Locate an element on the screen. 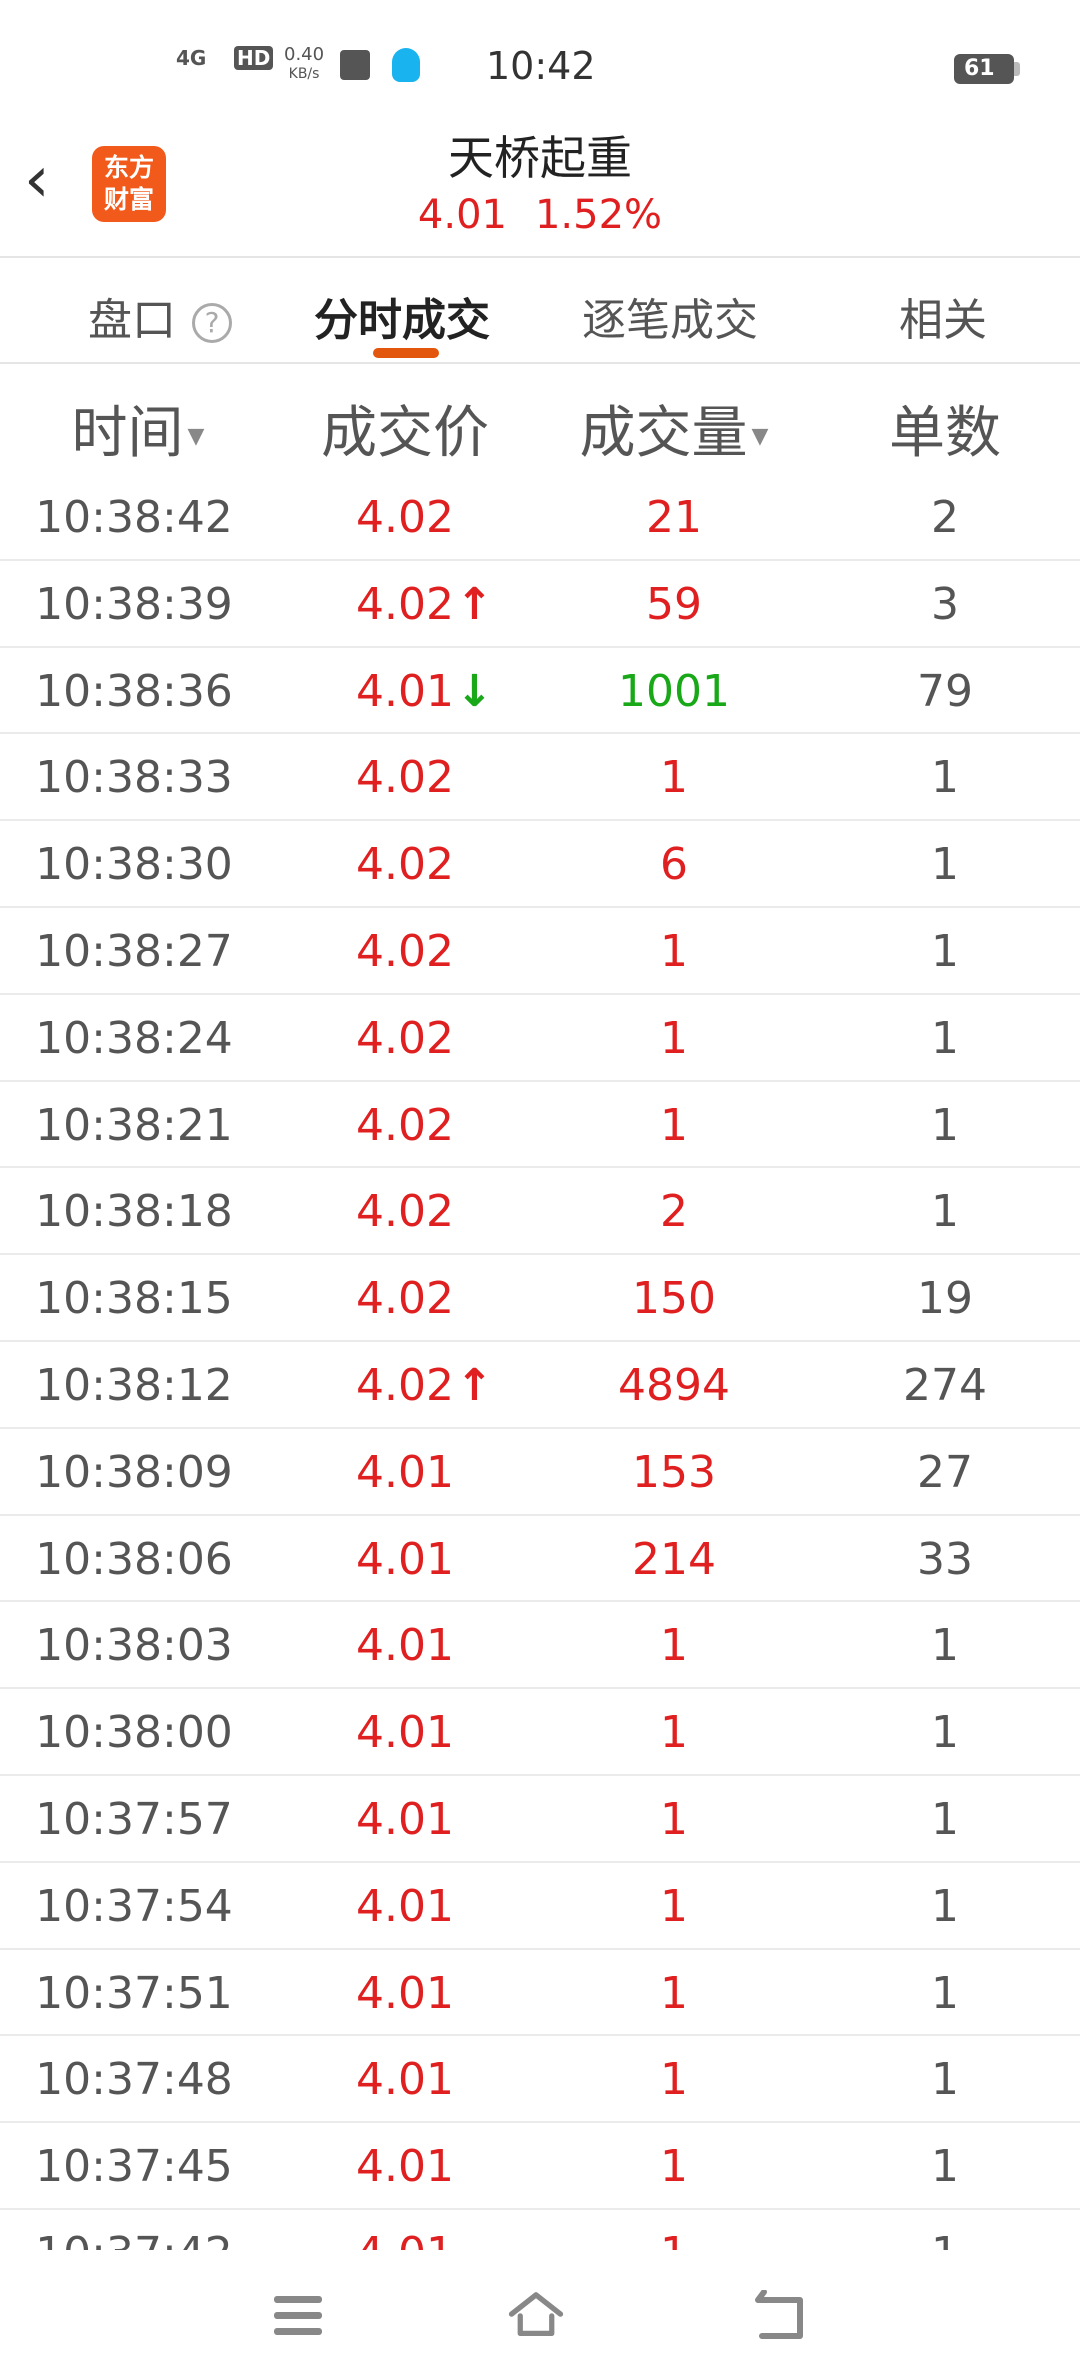 The height and width of the screenshot is (2376, 1080). trade-time: 10:38:09 is located at coordinates (134, 1472).